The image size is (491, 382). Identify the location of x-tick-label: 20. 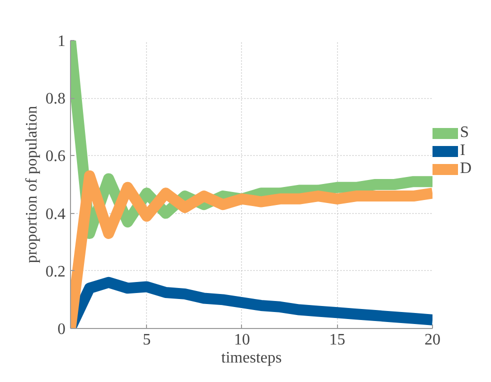
(432, 340).